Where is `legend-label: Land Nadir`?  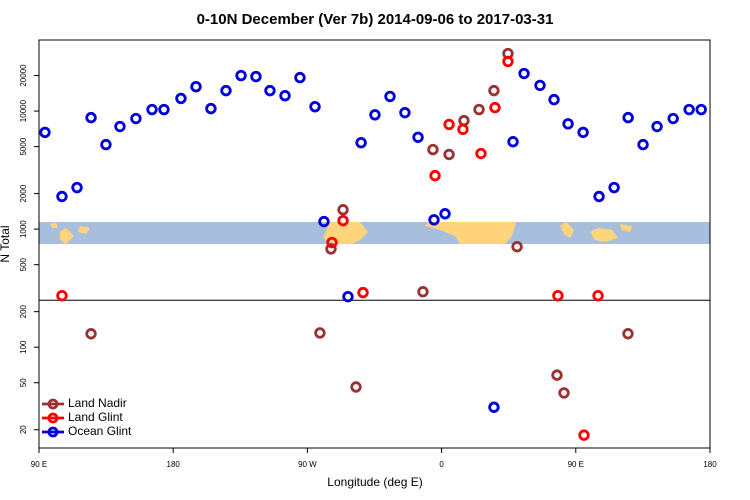 legend-label: Land Nadir is located at coordinates (97, 403).